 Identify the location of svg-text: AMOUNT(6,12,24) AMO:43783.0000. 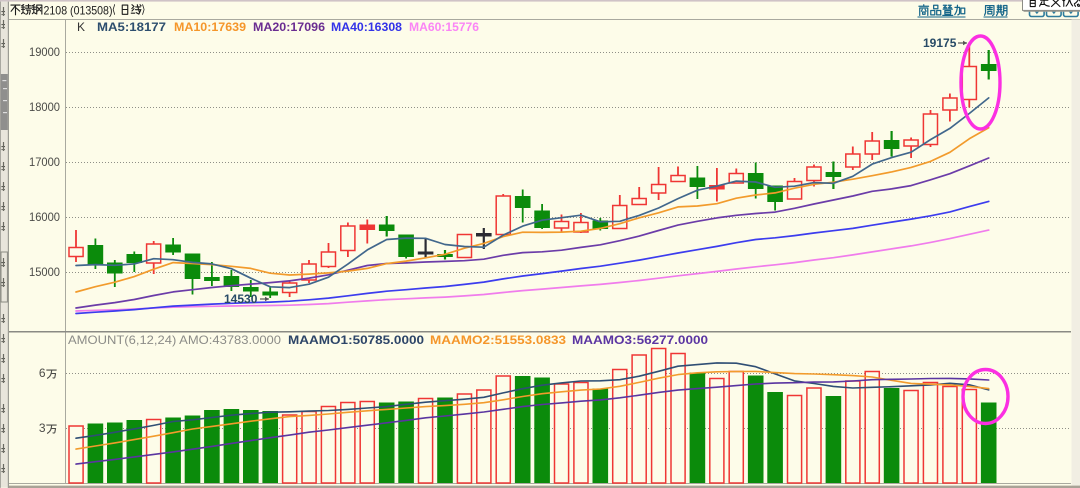
(174, 340).